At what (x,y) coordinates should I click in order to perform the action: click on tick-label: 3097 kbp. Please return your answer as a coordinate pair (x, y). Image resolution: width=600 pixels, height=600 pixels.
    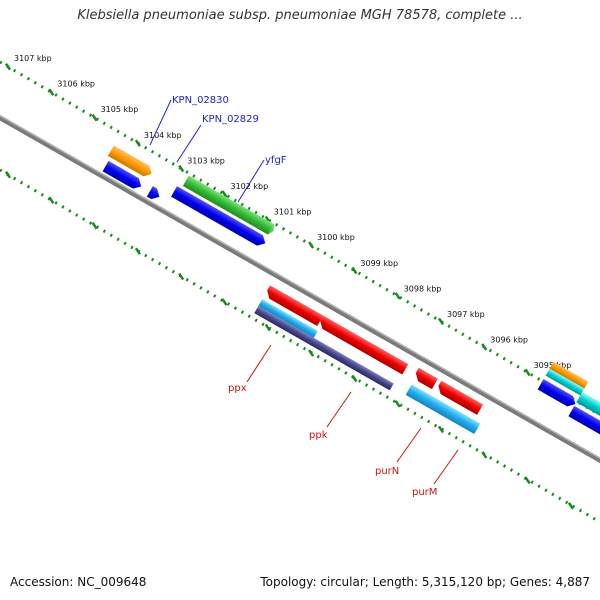
    Looking at the image, I should click on (466, 314).